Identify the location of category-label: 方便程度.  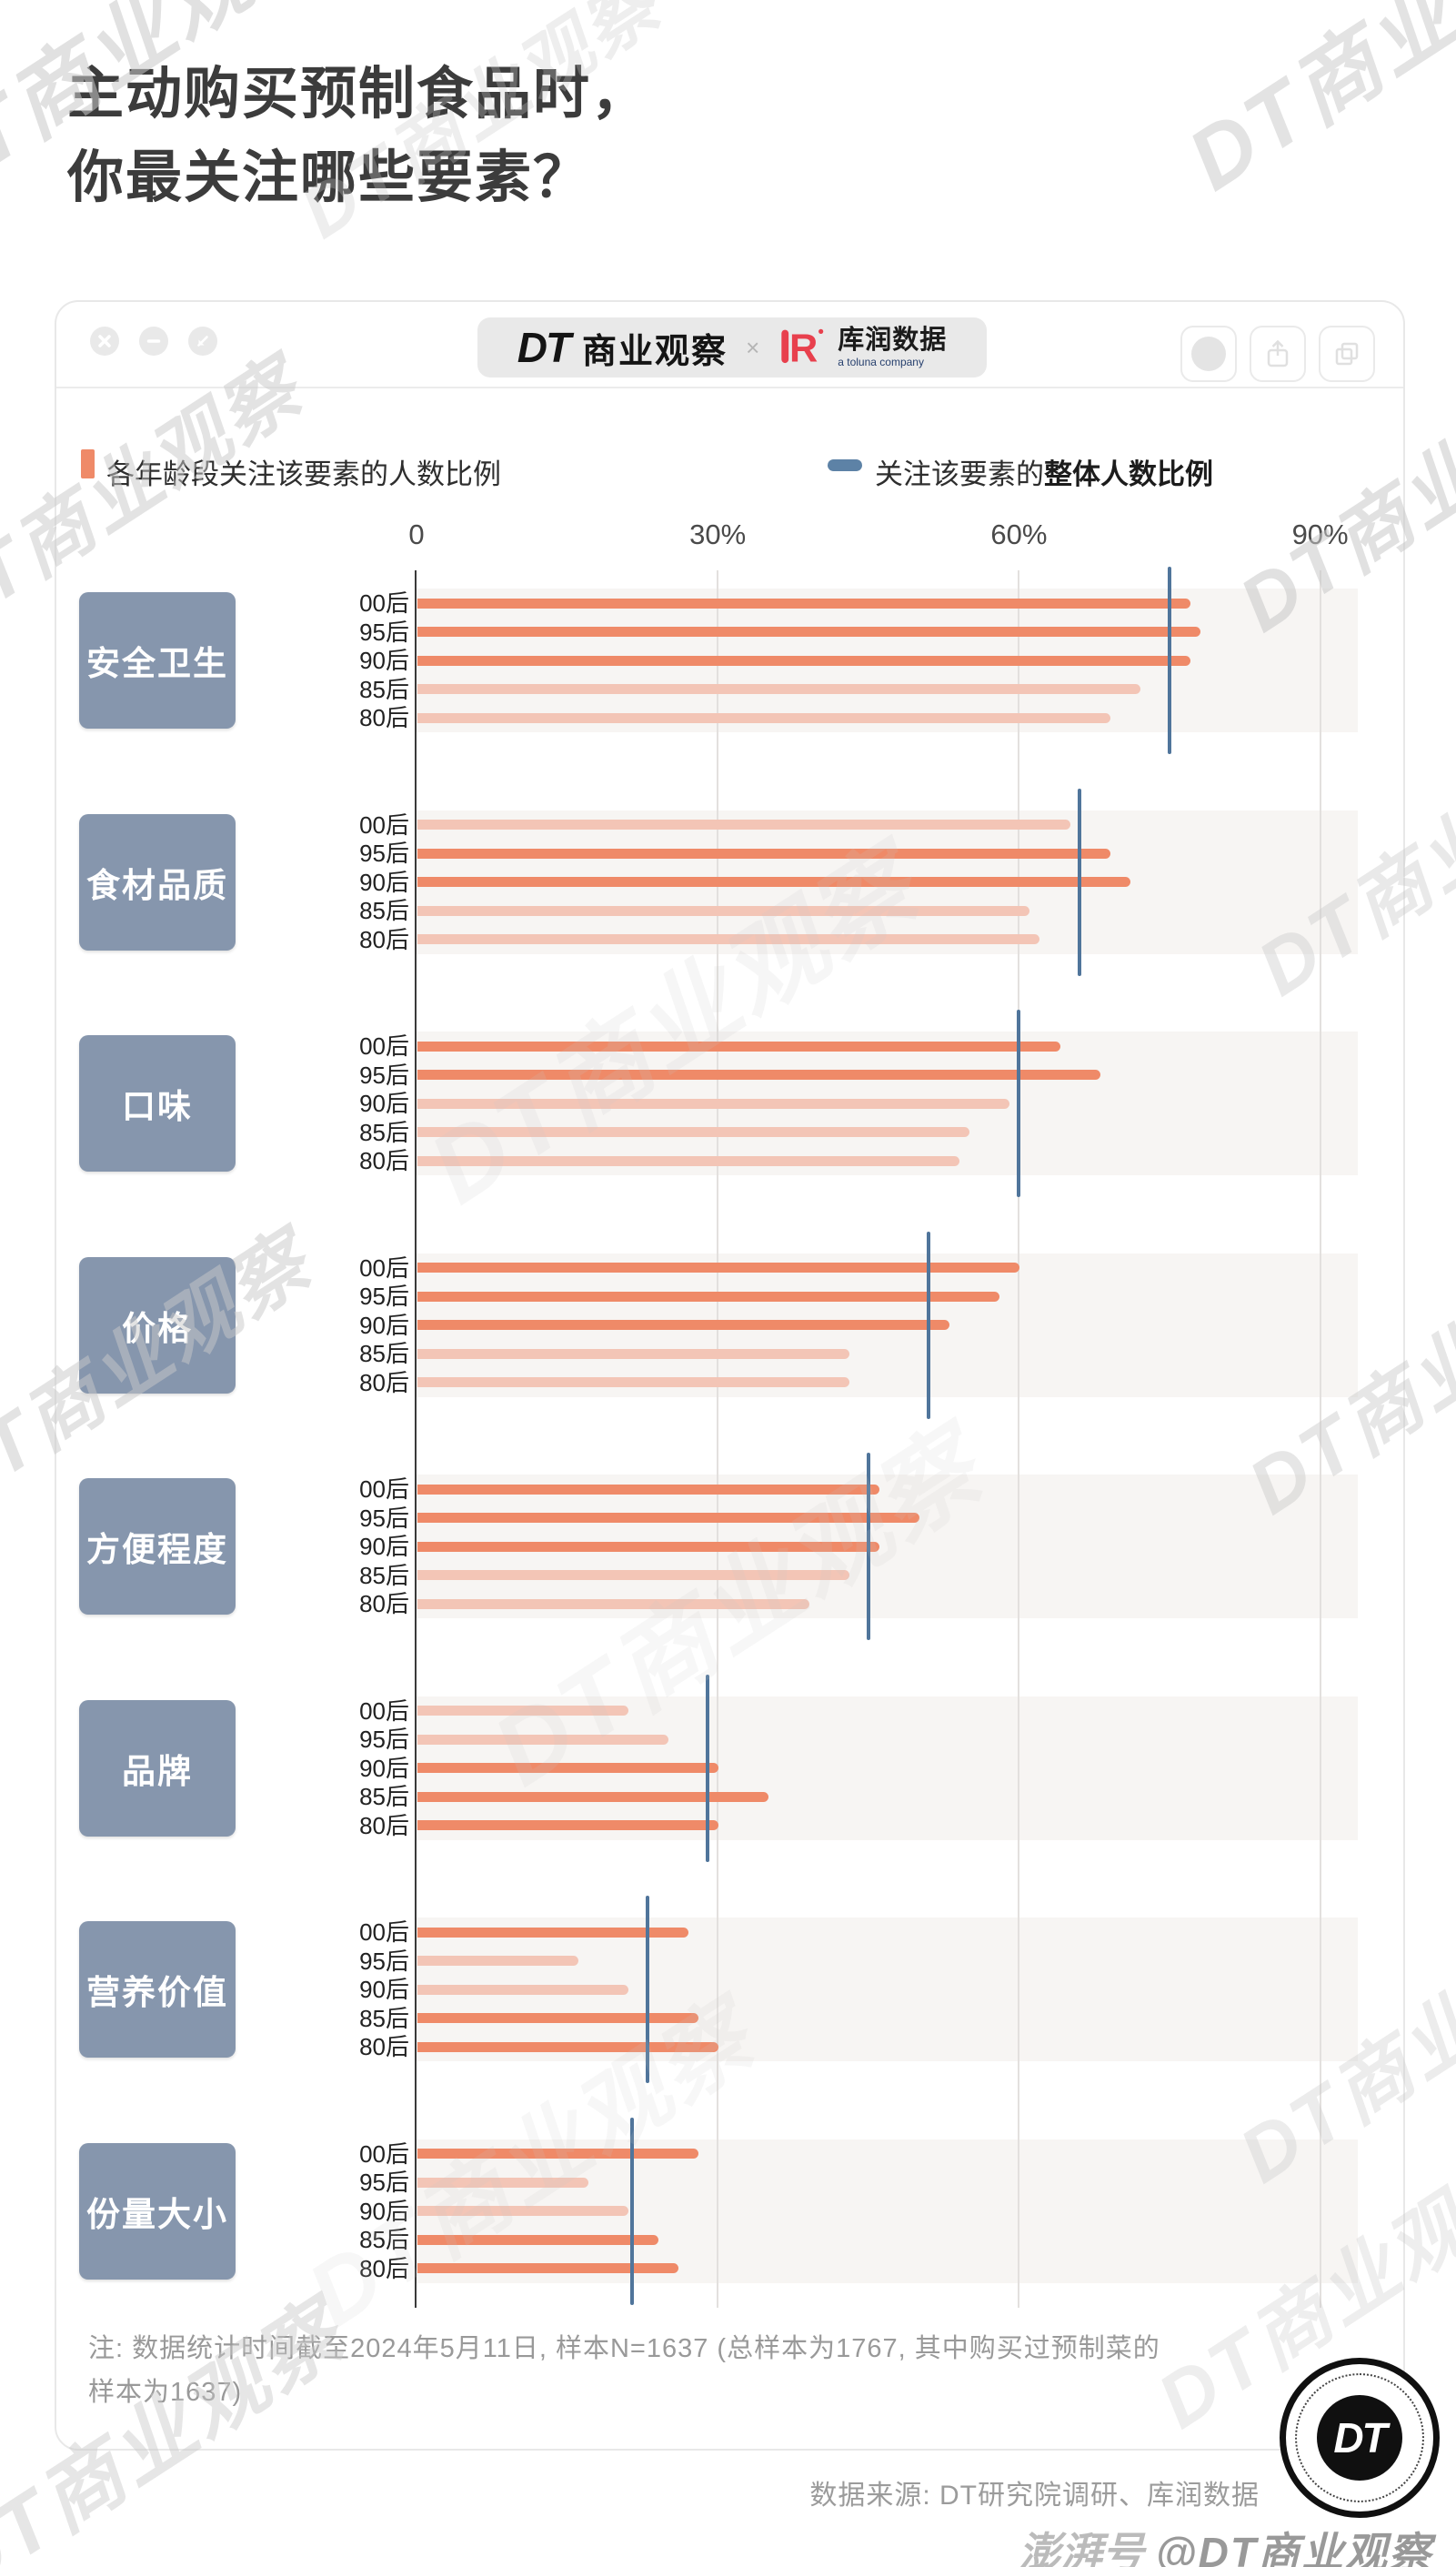
(157, 1546).